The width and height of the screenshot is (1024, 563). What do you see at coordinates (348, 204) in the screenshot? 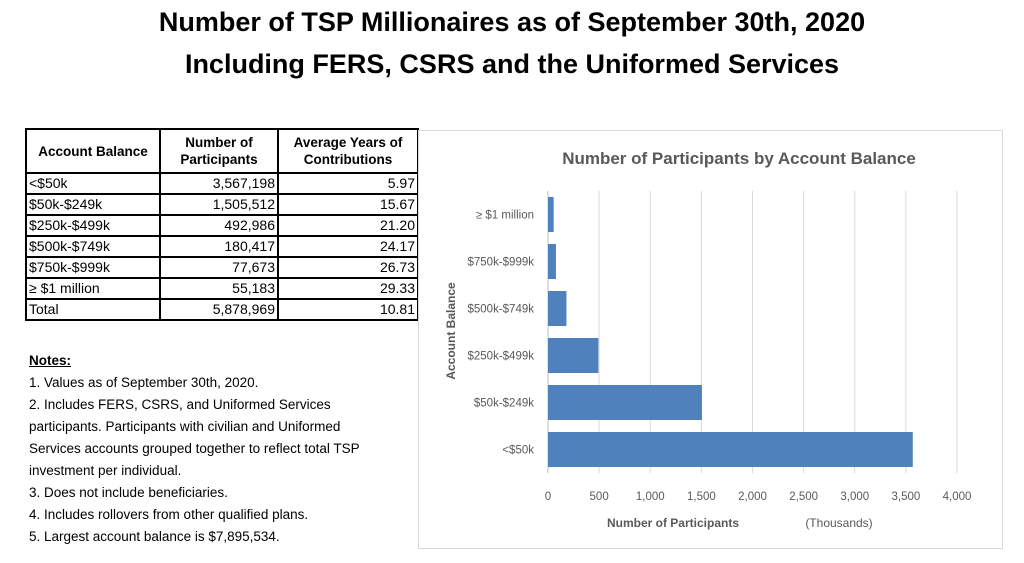
I see `cell-avg-years: 15.67` at bounding box center [348, 204].